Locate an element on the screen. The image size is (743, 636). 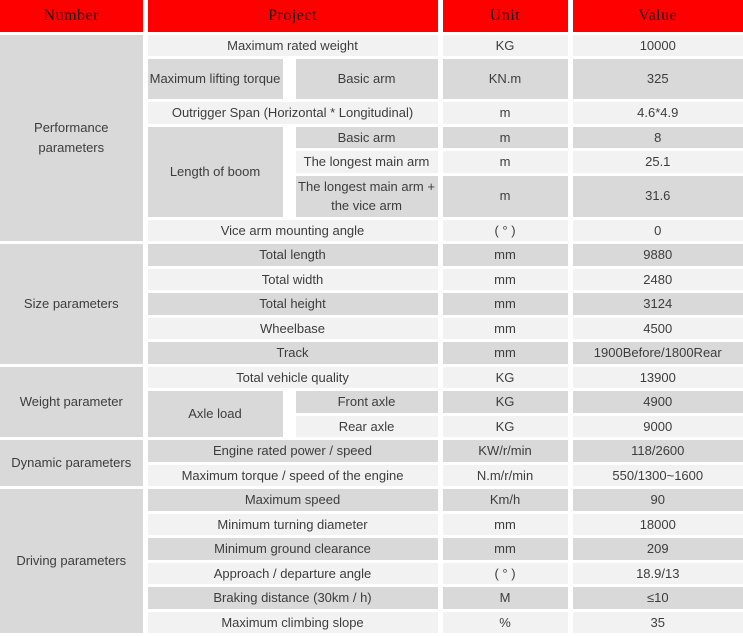
merged-cell-length-of-boom: Length of boom is located at coordinates (220, 172).